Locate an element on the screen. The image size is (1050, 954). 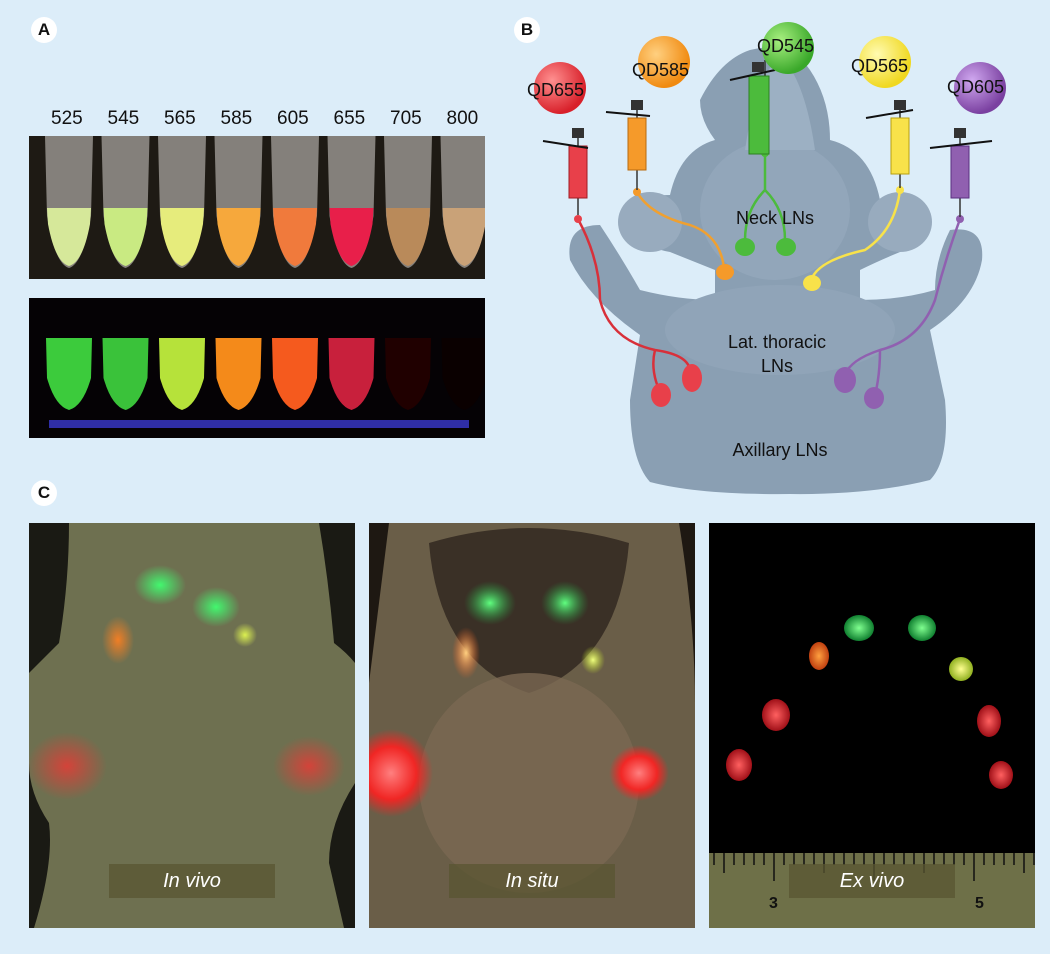
tube-label-605: 605 is located at coordinates (293, 118).